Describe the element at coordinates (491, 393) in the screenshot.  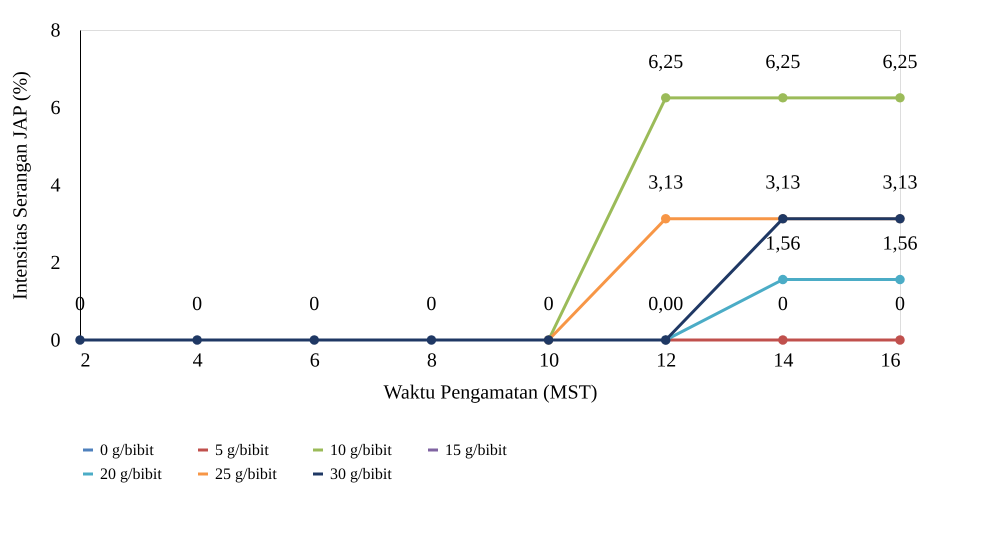
I see `x-axis-title: Waktu Pengamatan (MST)` at that location.